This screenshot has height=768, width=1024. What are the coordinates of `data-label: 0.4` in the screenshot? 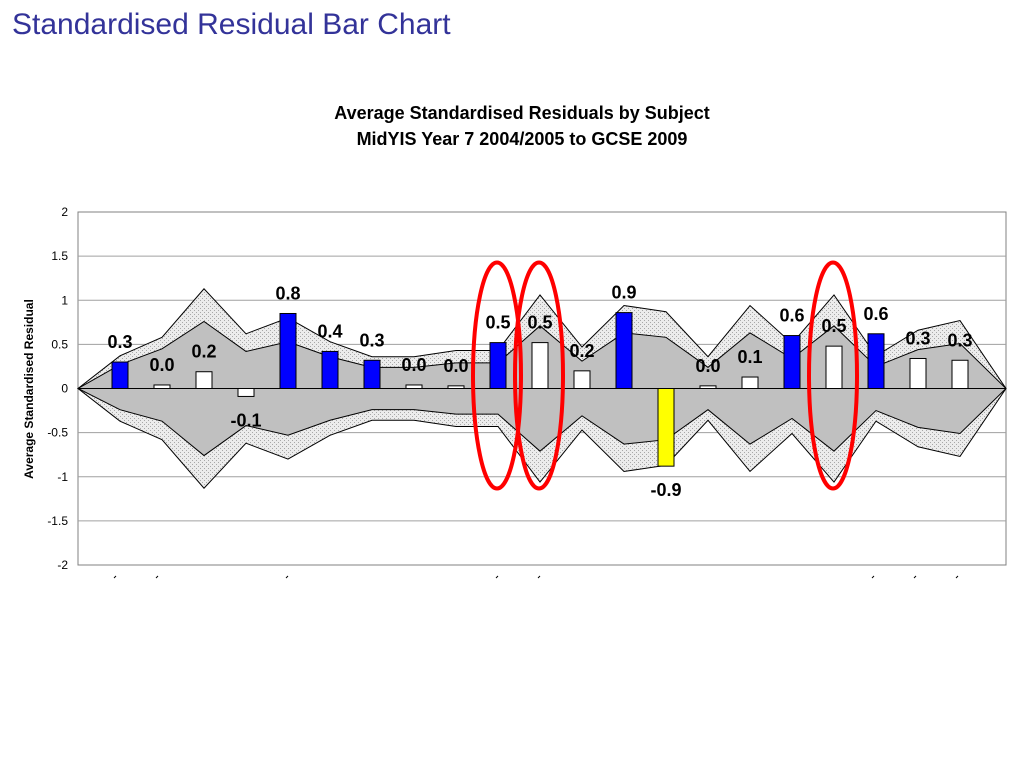 It's located at (329, 331).